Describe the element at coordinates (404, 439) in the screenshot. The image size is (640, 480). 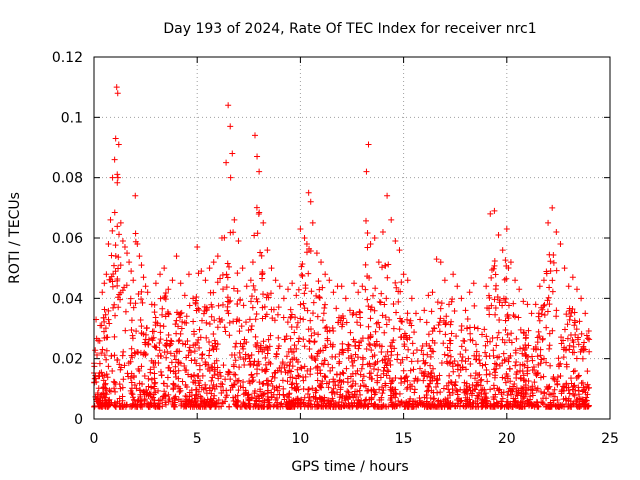
I see `x-tick-label: 15` at that location.